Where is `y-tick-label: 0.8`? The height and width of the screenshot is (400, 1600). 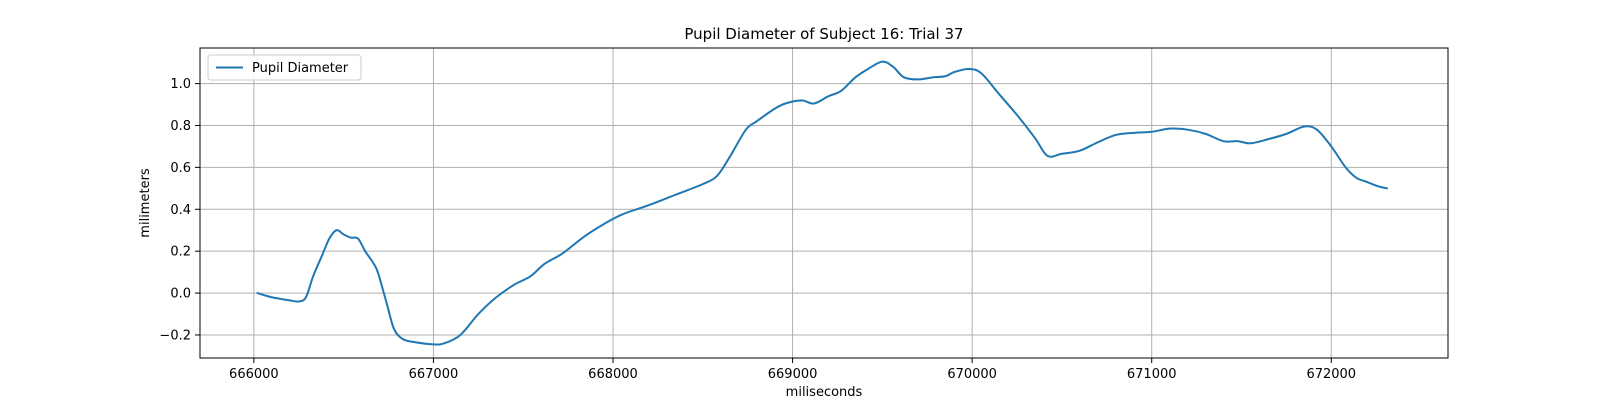 y-tick-label: 0.8 is located at coordinates (180, 126).